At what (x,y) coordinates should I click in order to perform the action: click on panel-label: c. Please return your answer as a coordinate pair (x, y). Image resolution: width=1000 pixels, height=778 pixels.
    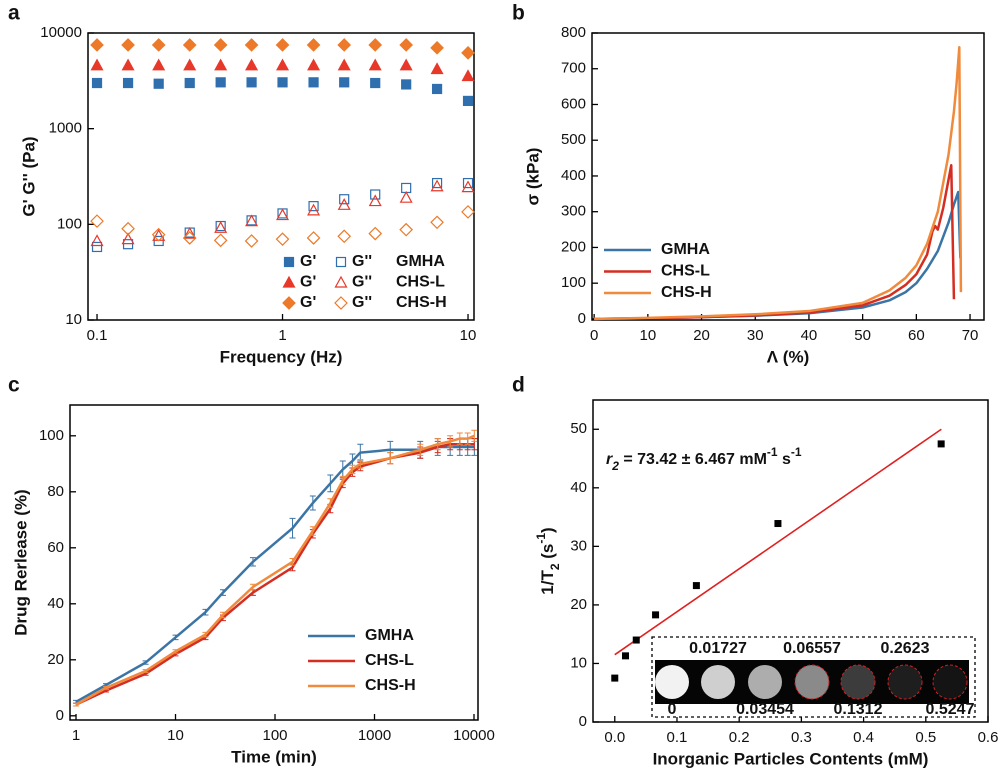
    Looking at the image, I should click on (14, 385).